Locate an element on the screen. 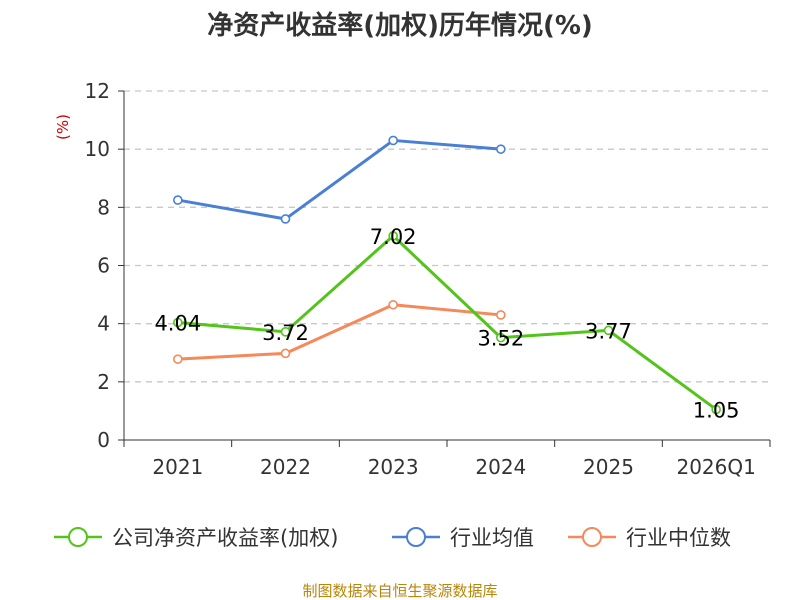 Image resolution: width=800 pixels, height=600 pixels. legend: 公司净资产收益率(加权) 行业均值 行业中位数 is located at coordinates (392, 538).